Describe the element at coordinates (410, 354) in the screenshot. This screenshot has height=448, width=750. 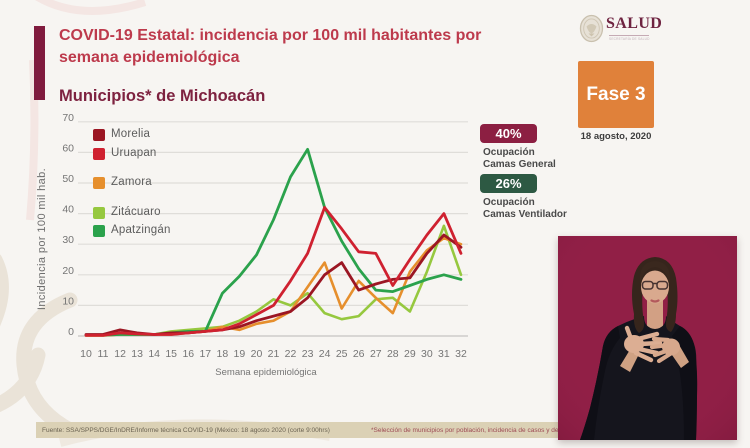
I see `svg-text: 29` at that location.